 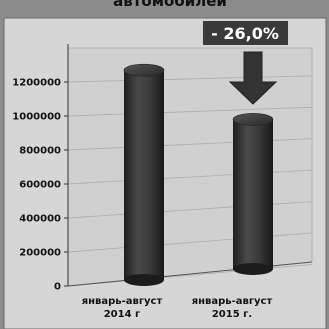 What do you see at coordinates (122, 308) in the screenshot?
I see `x-tick-label: январь-август 2014 г` at bounding box center [122, 308].